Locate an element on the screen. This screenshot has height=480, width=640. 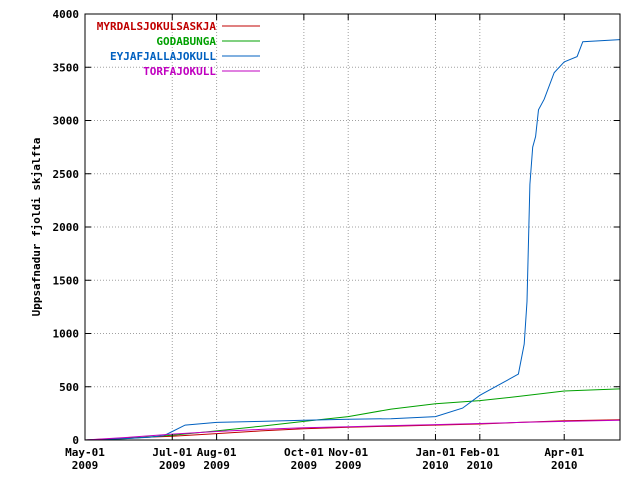
x-tick-label-2: Aug-01 2009 is located at coordinates (217, 459).